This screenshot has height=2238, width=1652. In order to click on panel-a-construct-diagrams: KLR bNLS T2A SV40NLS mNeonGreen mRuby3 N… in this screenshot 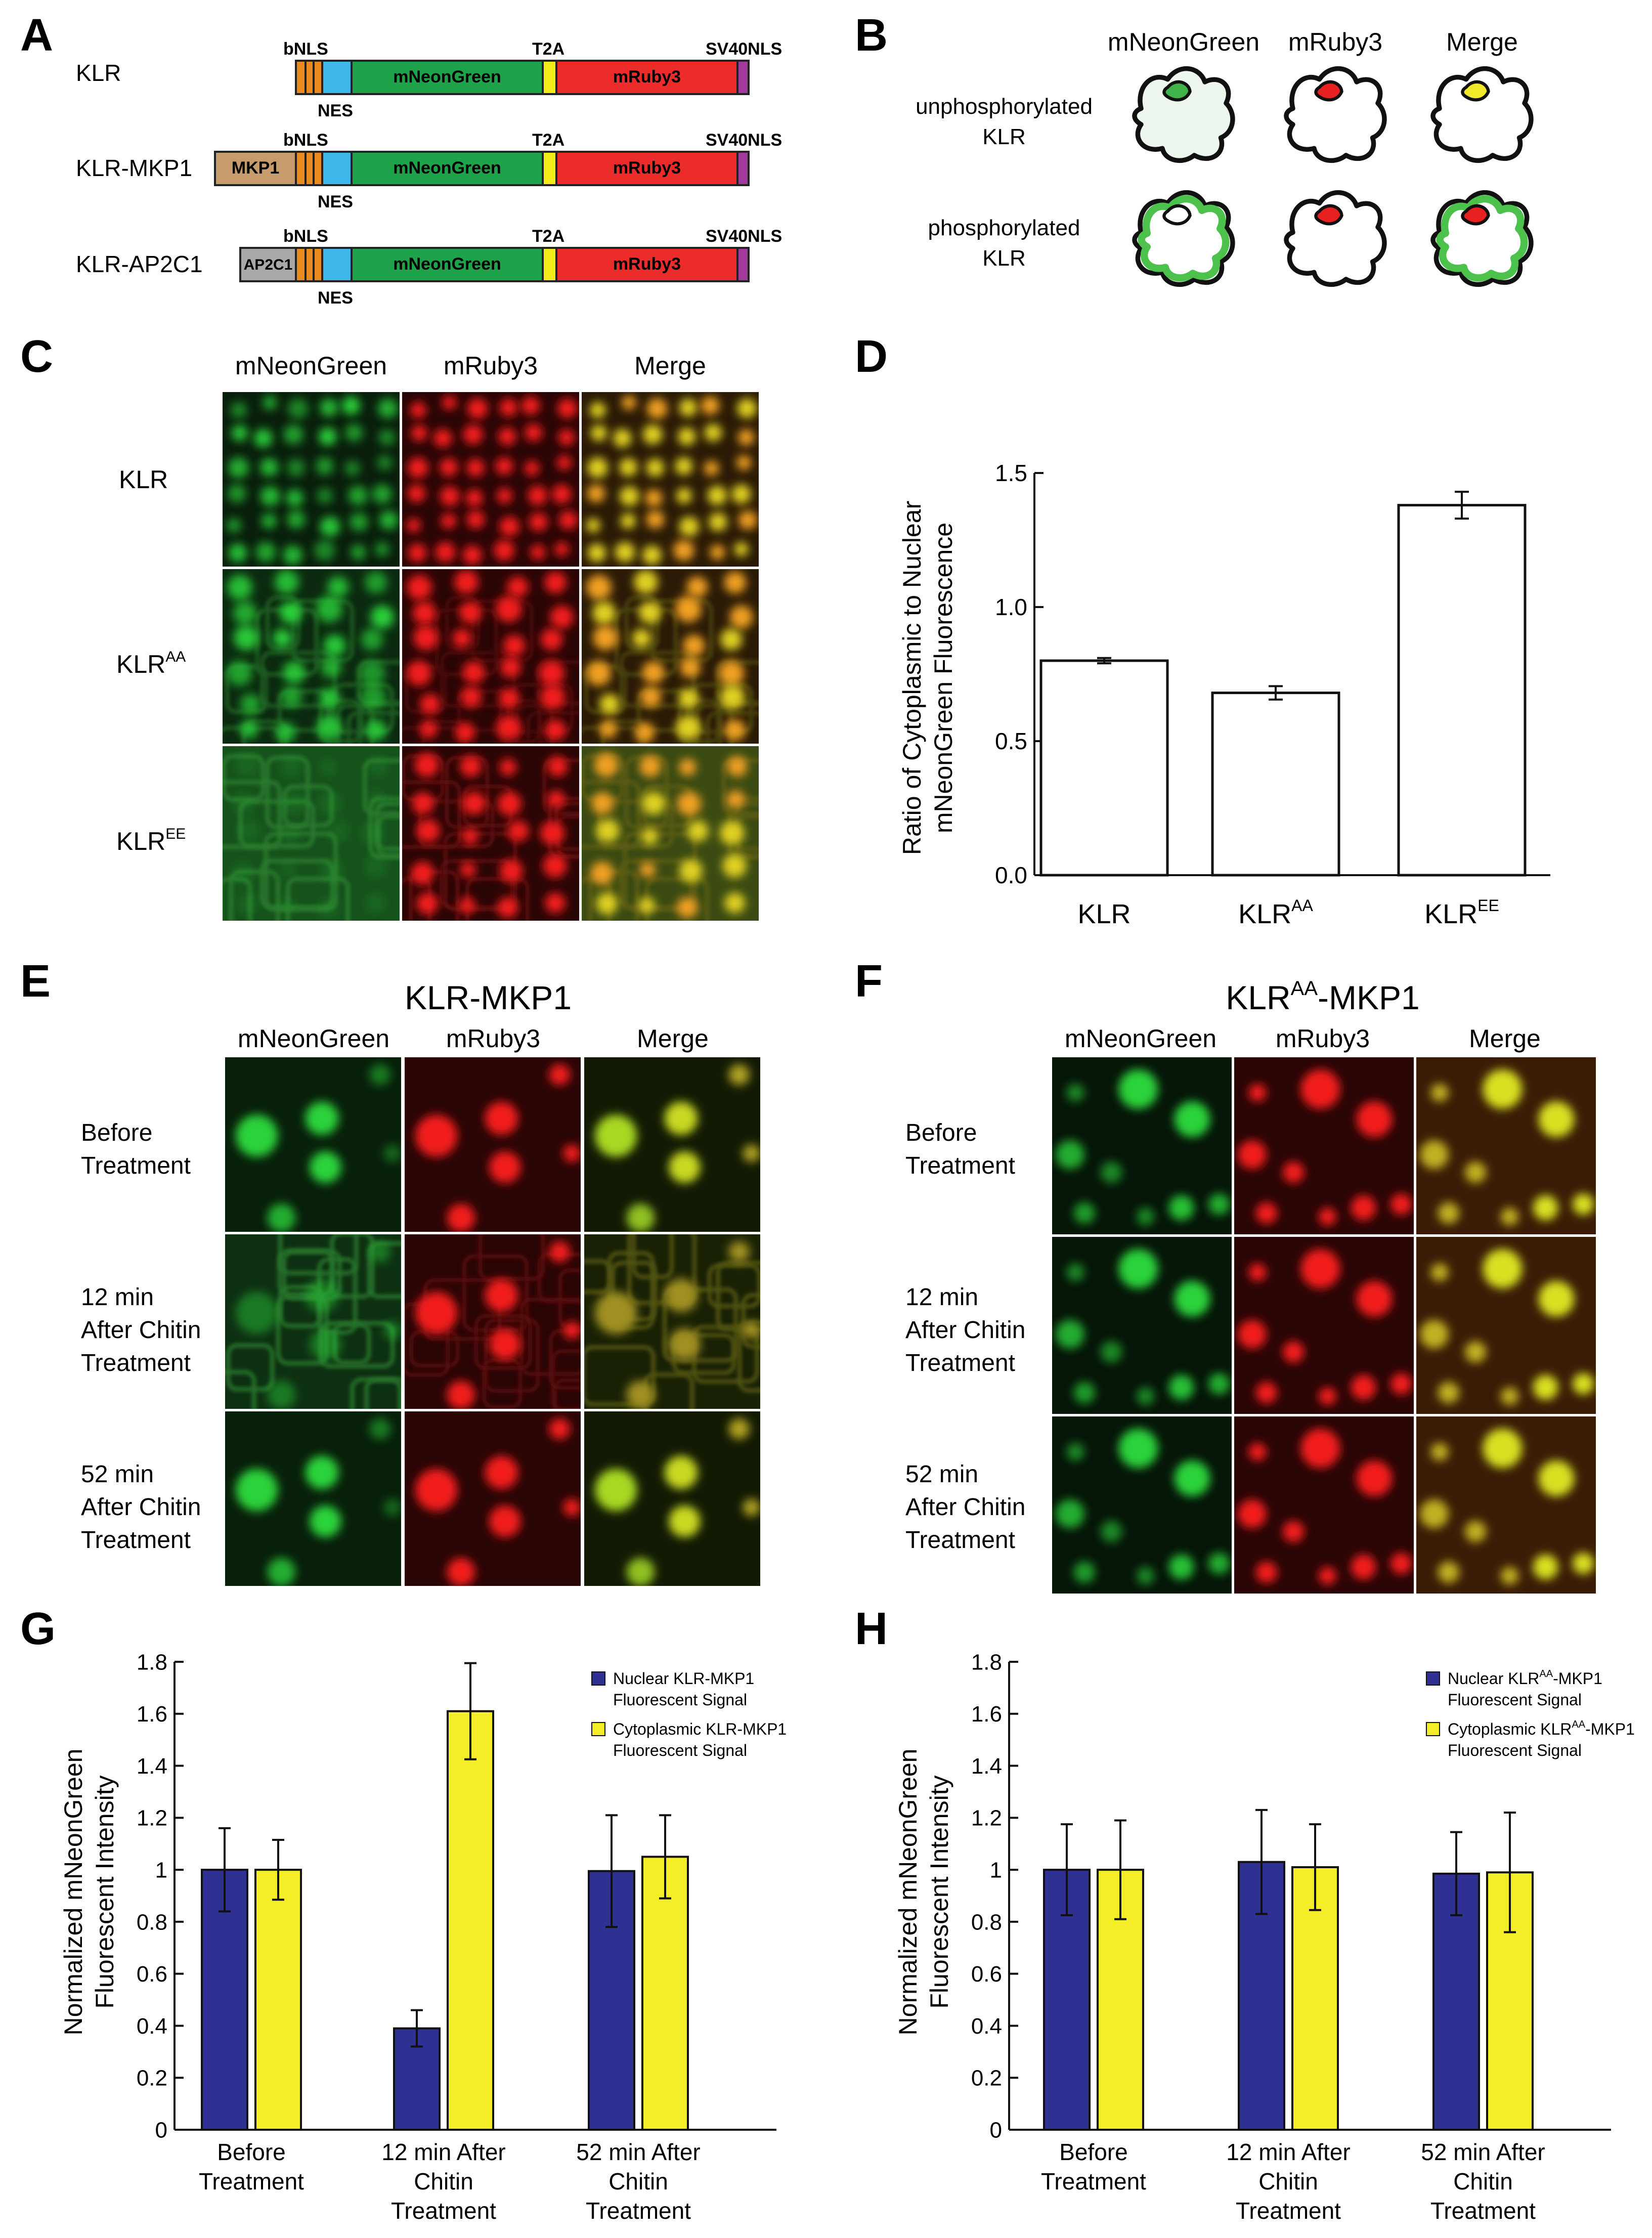, I will do `click(429, 173)`.